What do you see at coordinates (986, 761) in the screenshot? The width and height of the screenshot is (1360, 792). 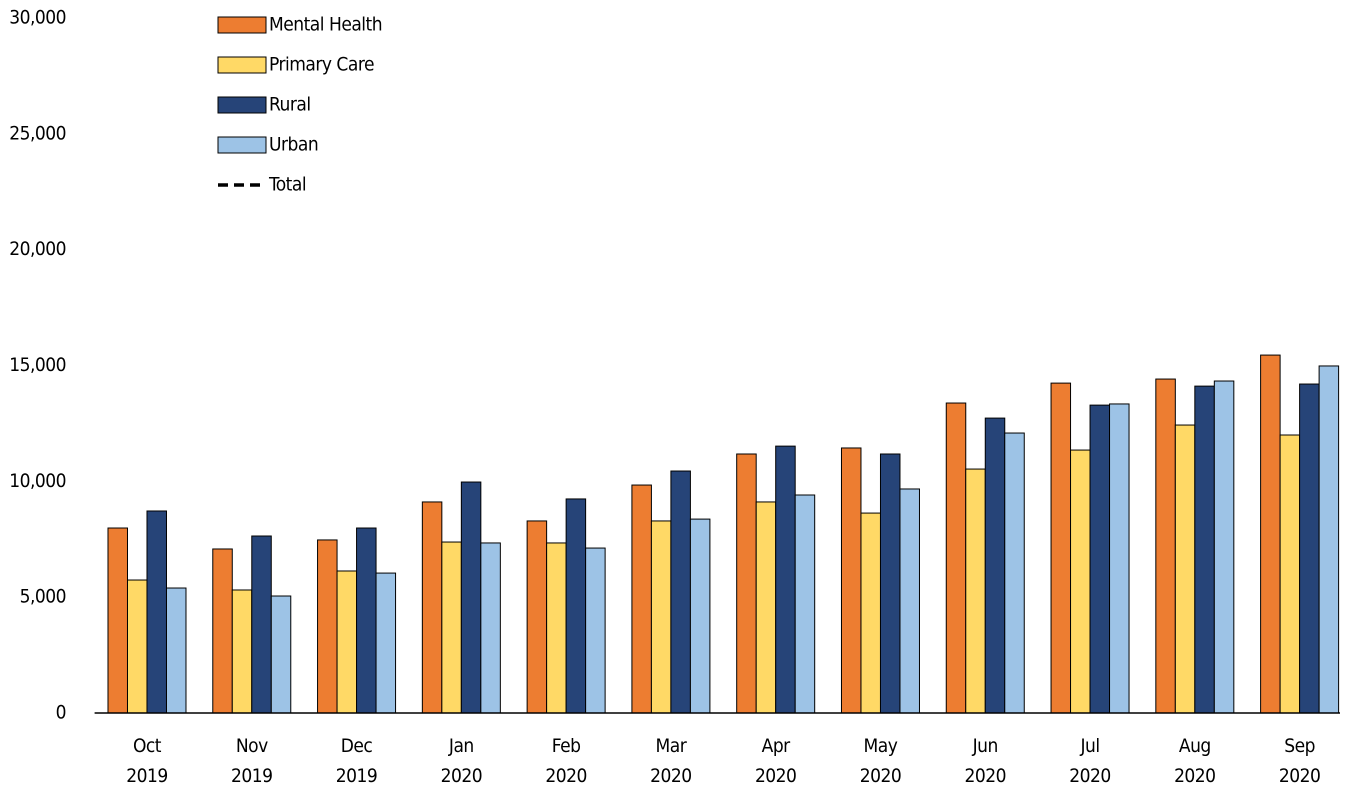 I see `x-tick-label: Jun 2020` at bounding box center [986, 761].